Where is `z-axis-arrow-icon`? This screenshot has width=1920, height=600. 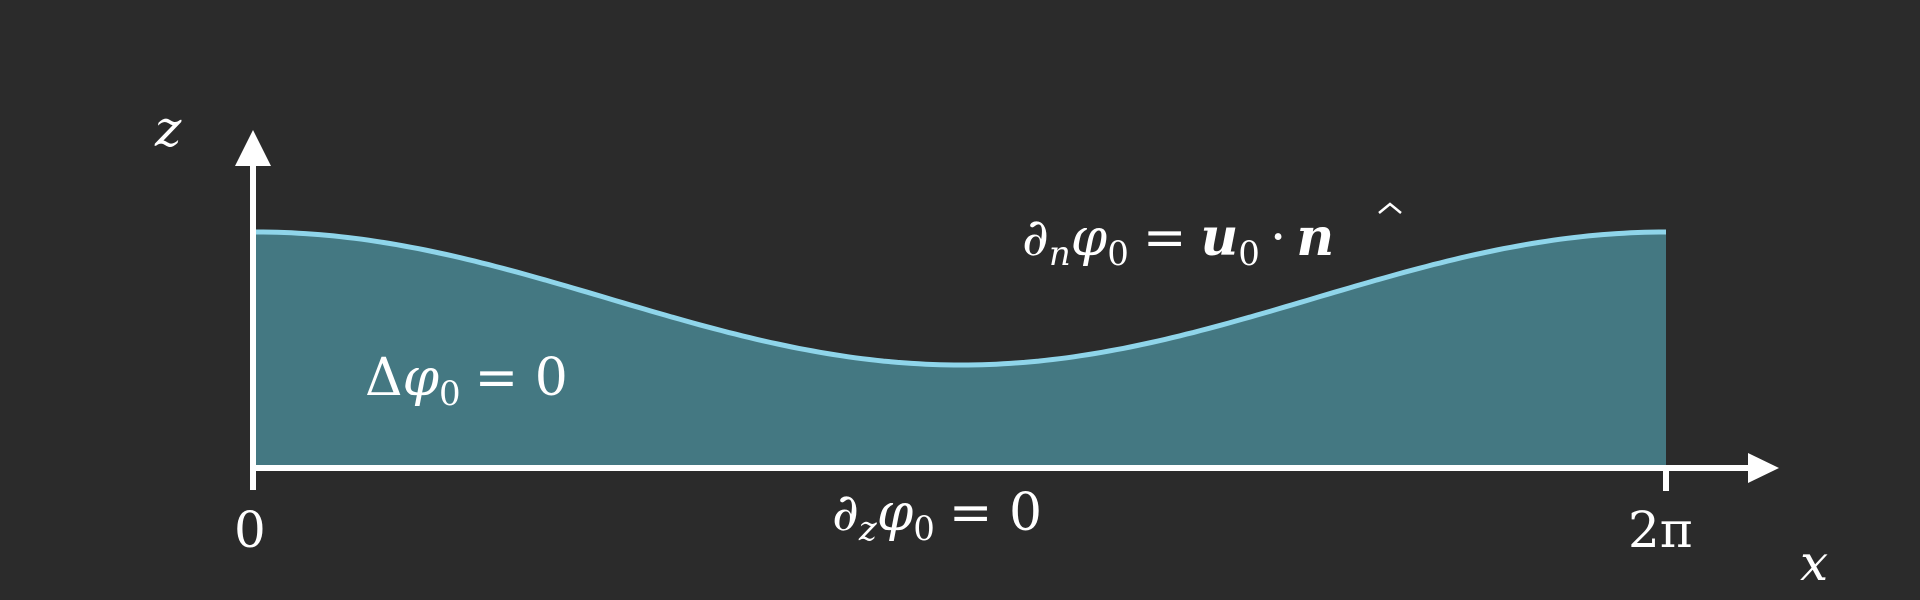
z-axis-arrow-icon is located at coordinates (253, 148).